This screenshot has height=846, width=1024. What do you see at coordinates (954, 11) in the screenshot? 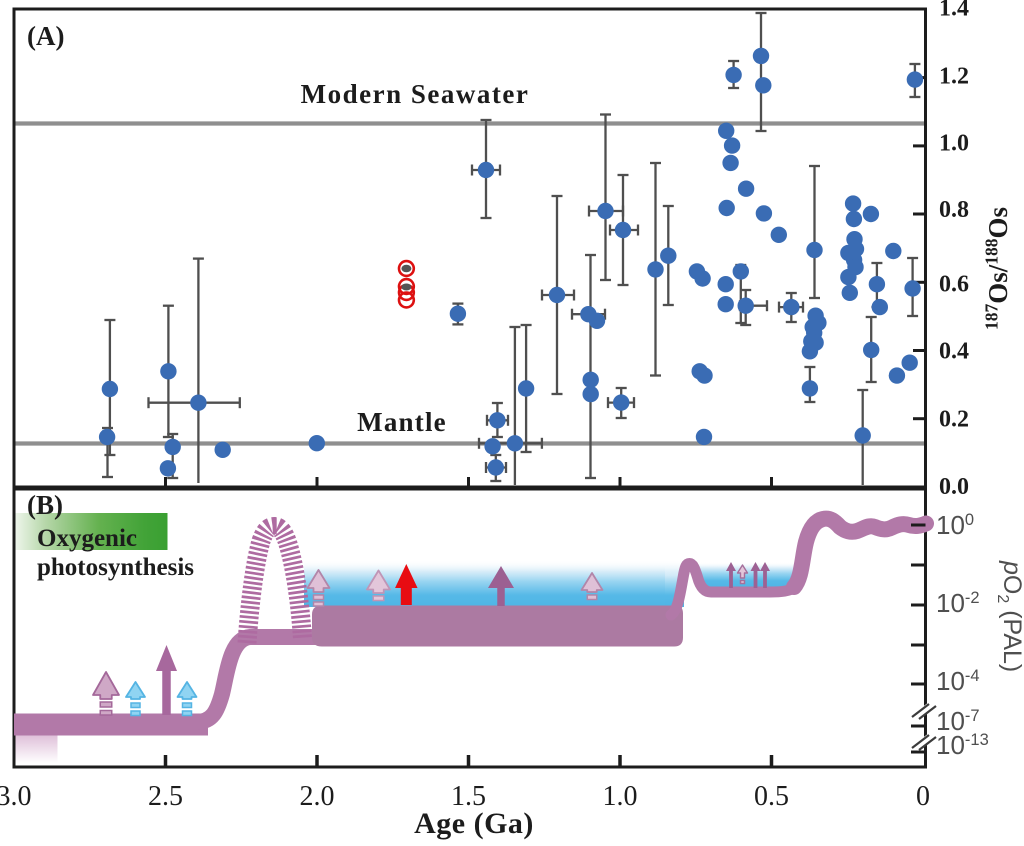
I see `svg-text: 1.4` at bounding box center [954, 11].